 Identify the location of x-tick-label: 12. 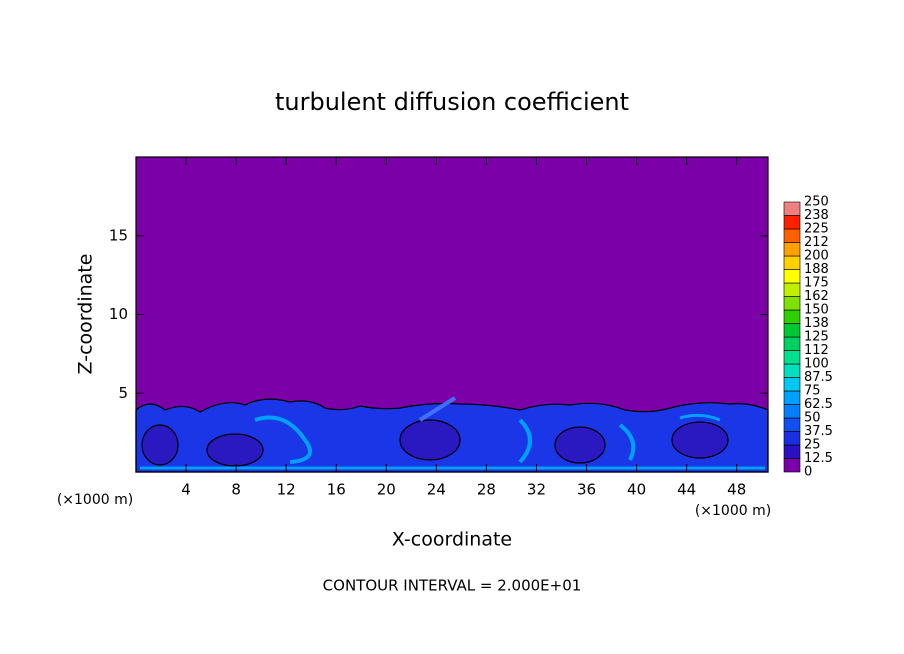
(286, 490).